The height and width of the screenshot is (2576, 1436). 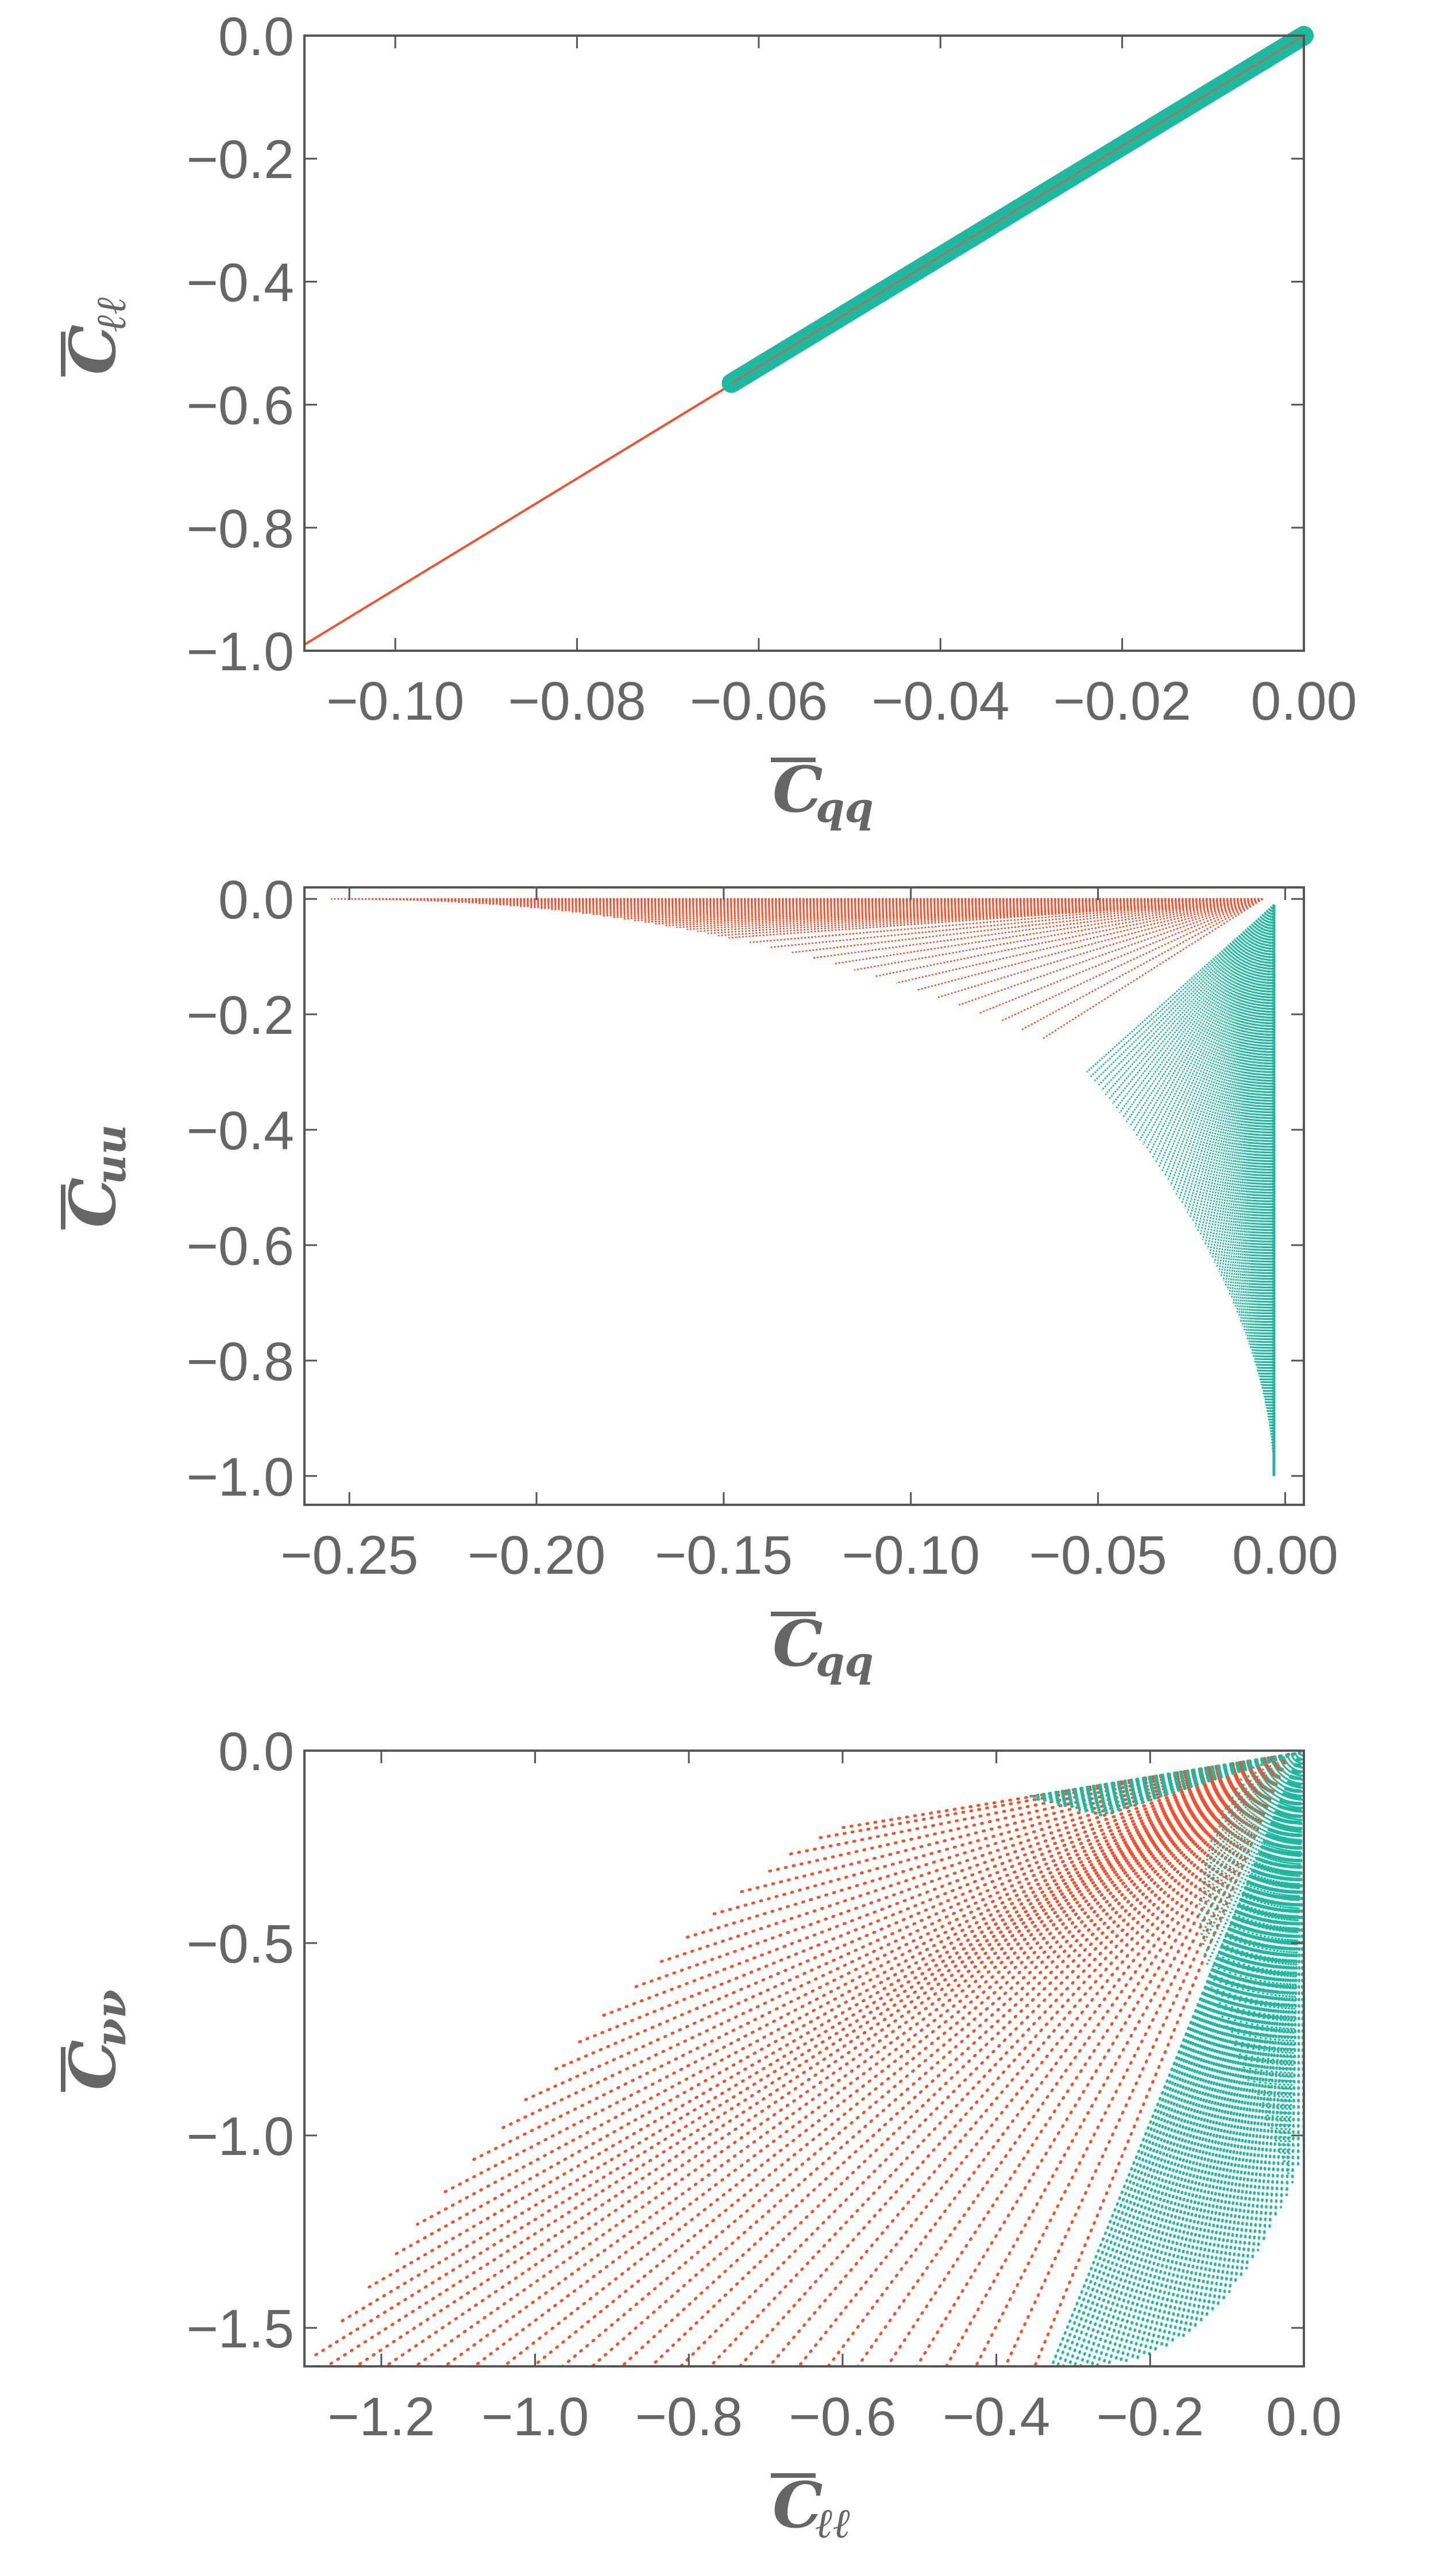 I want to click on y-axis-label-group: Cℓℓ, so click(x=95, y=336).